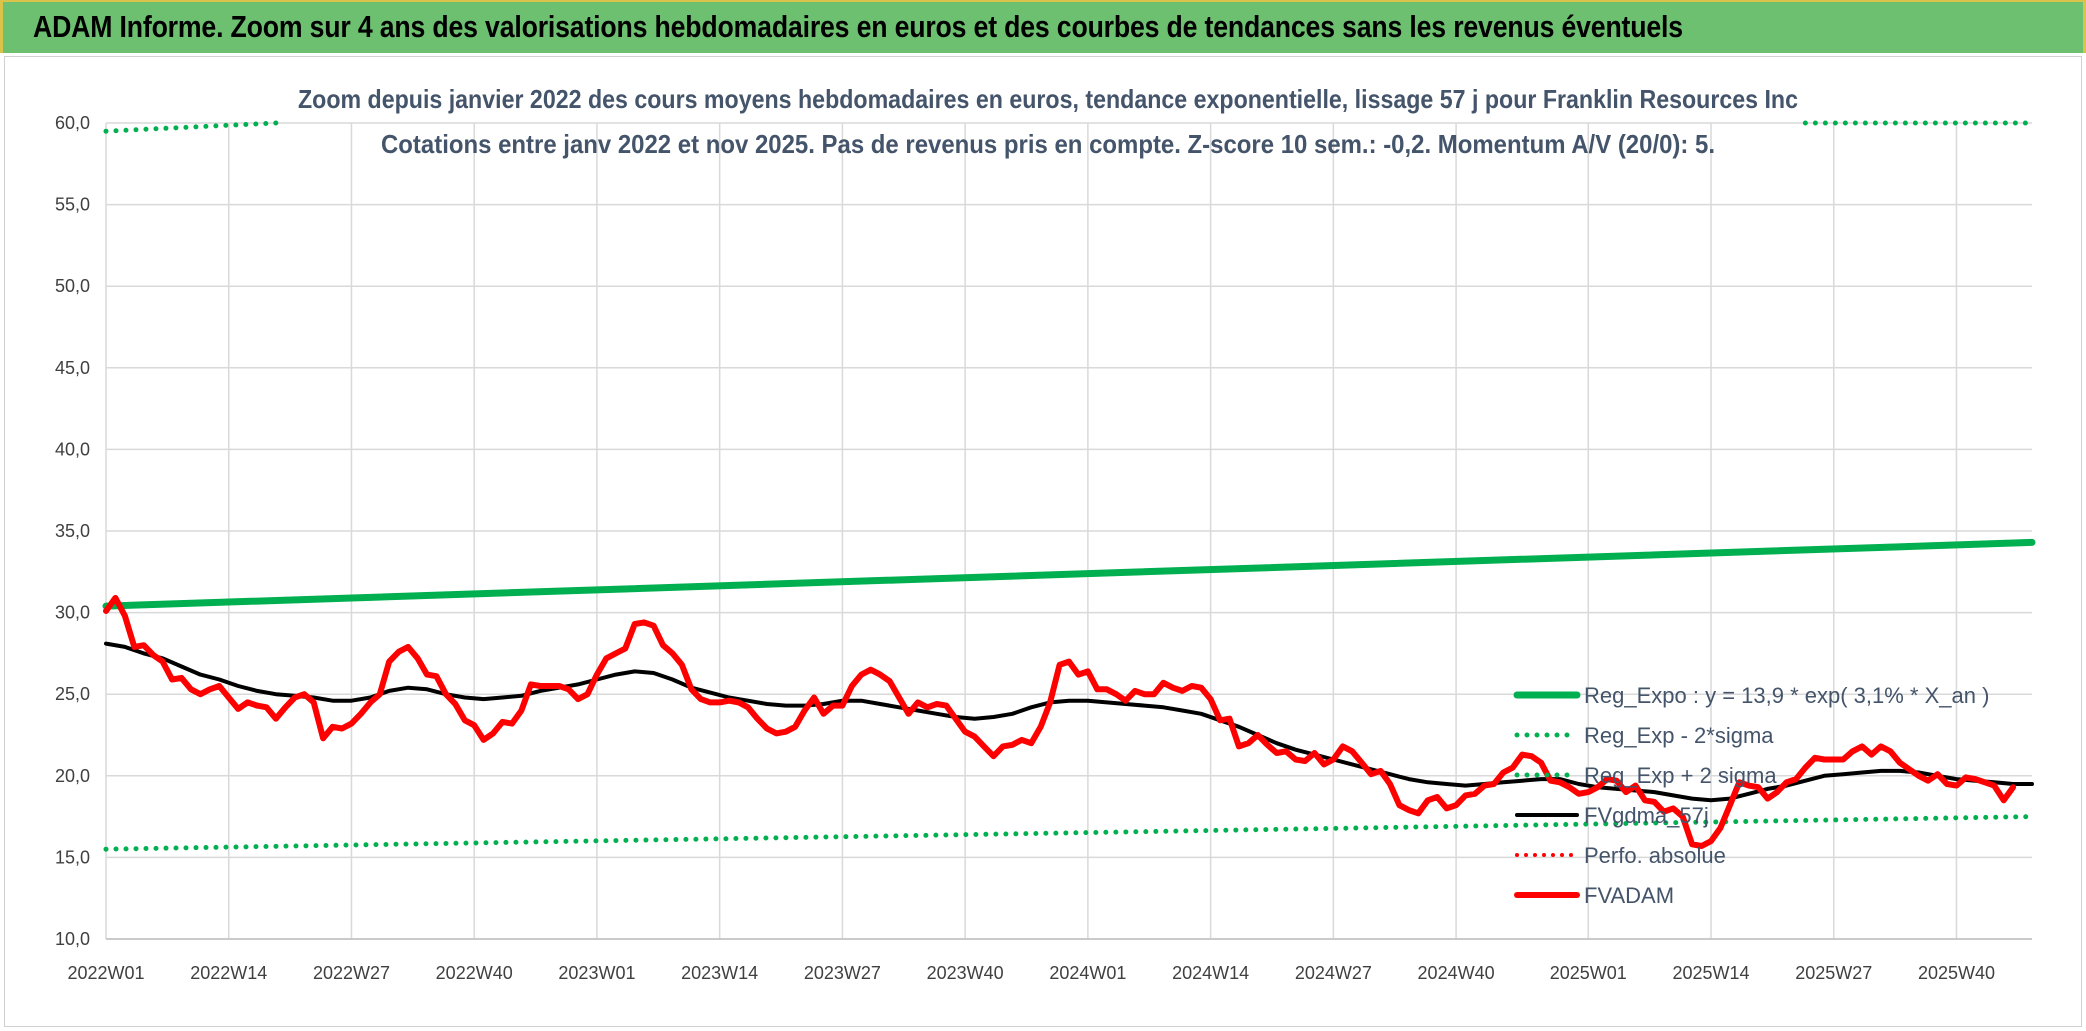  I want to click on x-tick-label: 2025W14, so click(1710, 973).